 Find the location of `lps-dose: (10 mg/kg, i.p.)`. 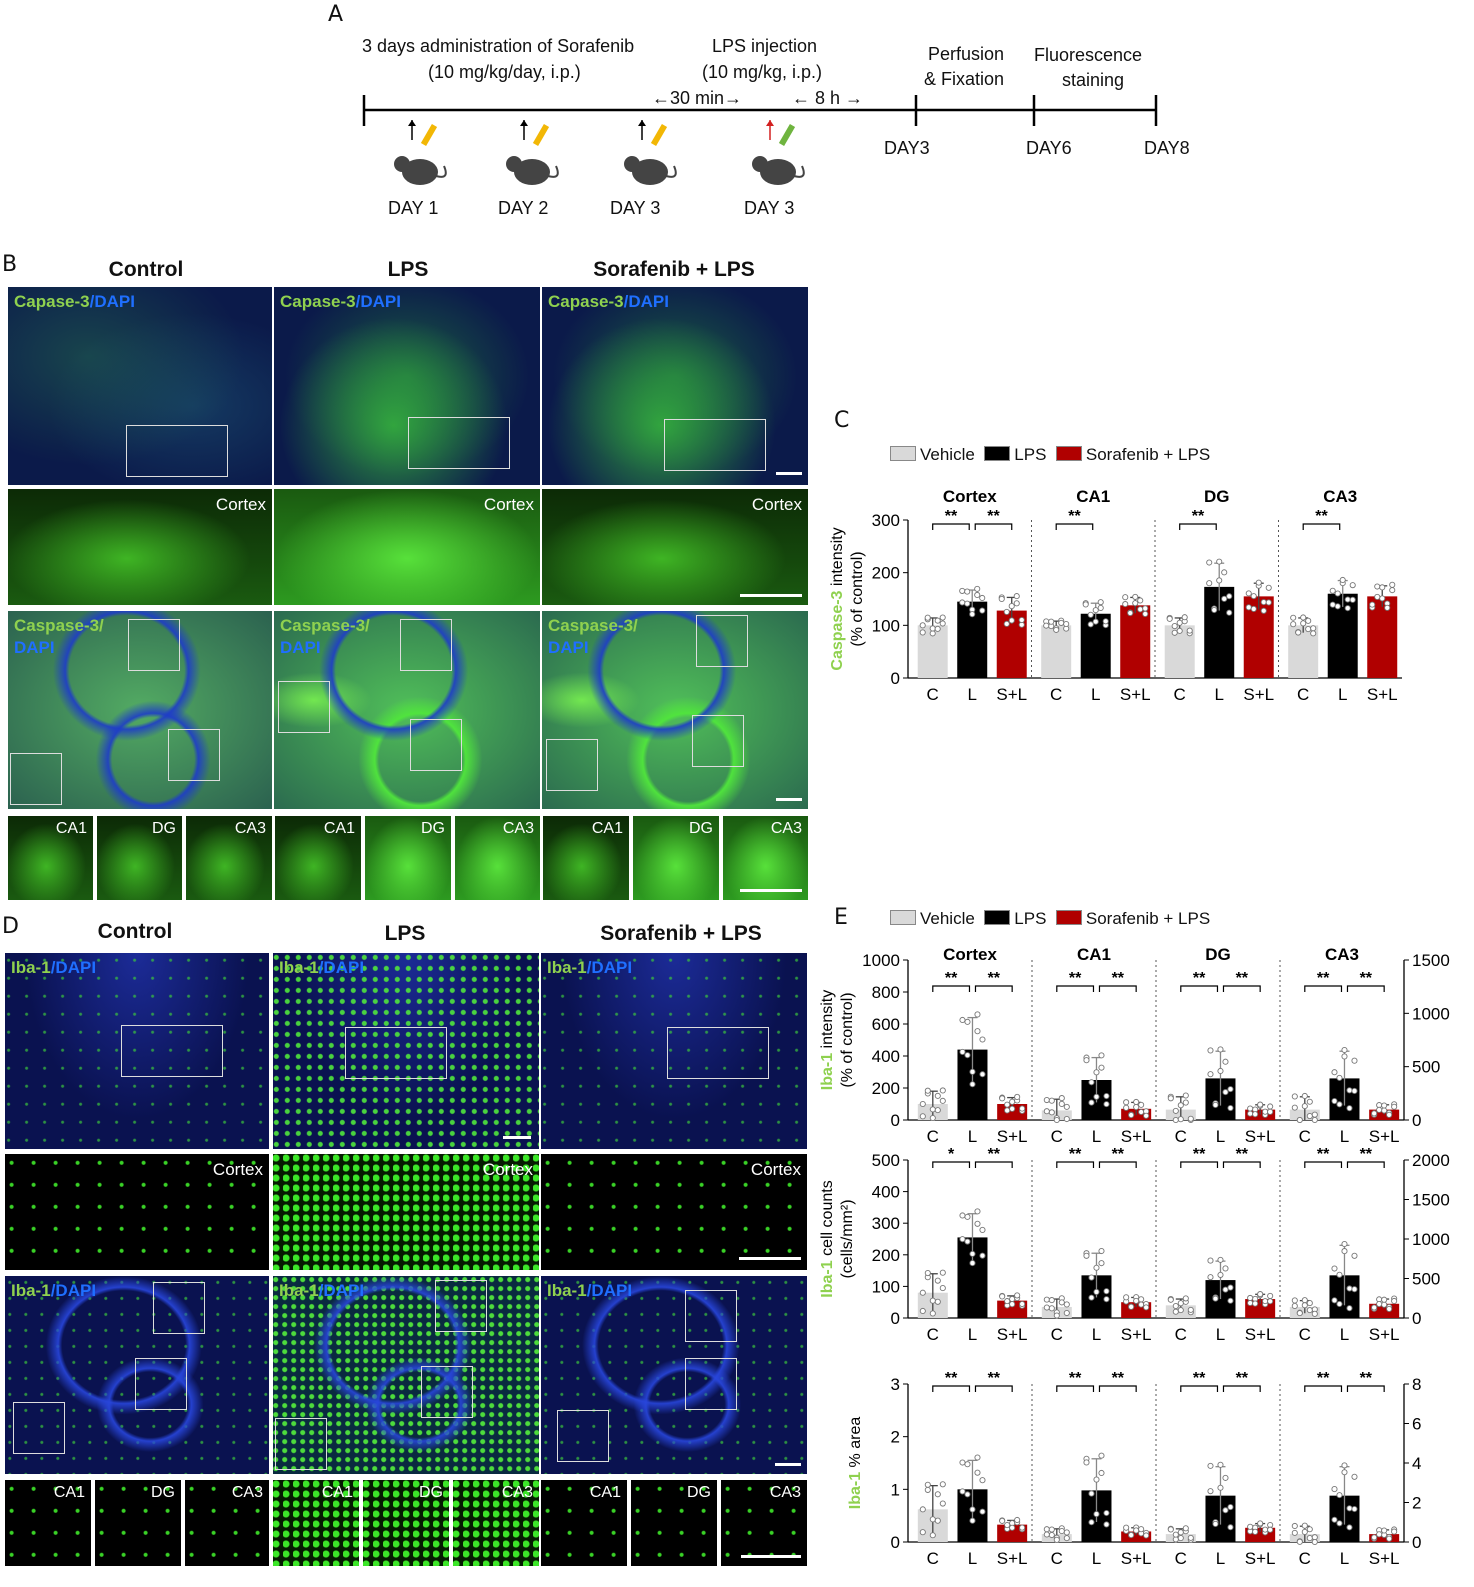

lps-dose: (10 mg/kg, i.p.) is located at coordinates (762, 72).